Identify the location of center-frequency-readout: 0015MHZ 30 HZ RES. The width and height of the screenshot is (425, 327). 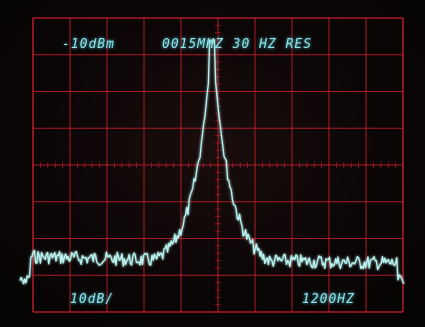
(237, 44).